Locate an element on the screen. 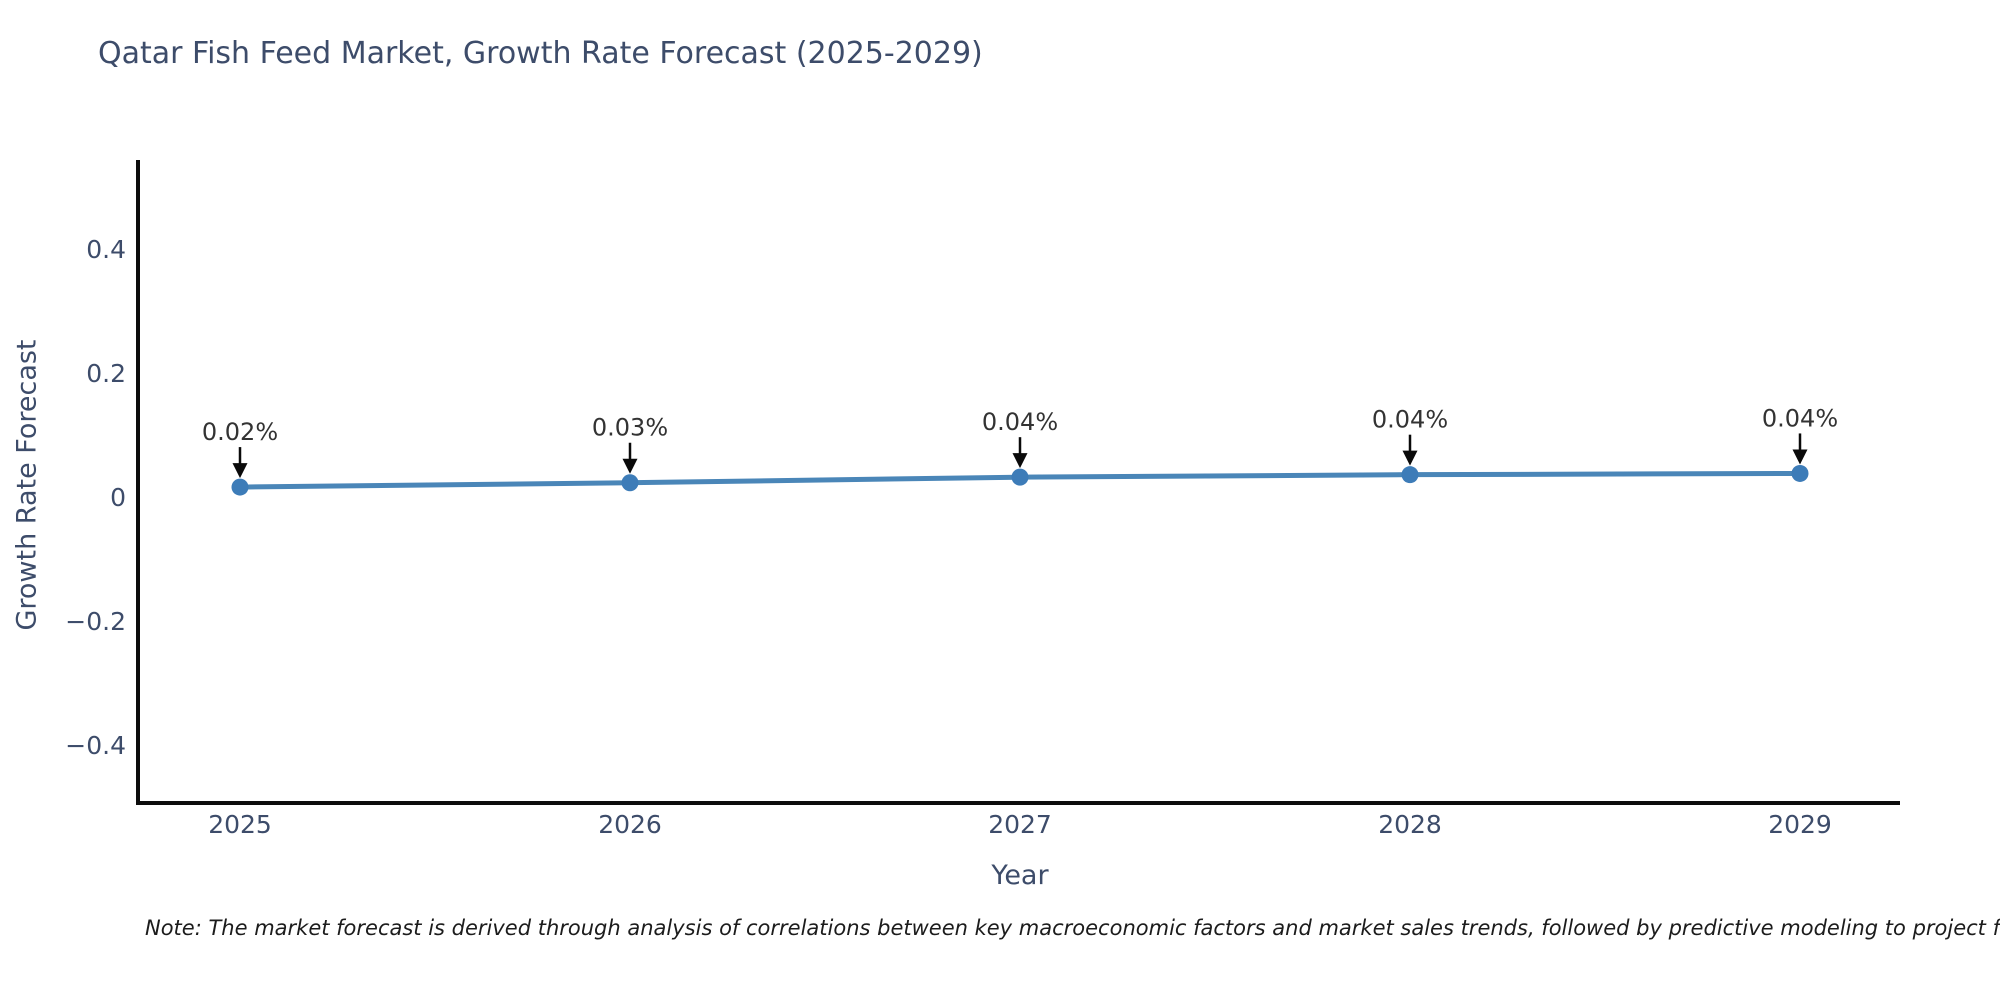 The height and width of the screenshot is (1000, 2000). y-tick-label: 0 is located at coordinates (118, 497).